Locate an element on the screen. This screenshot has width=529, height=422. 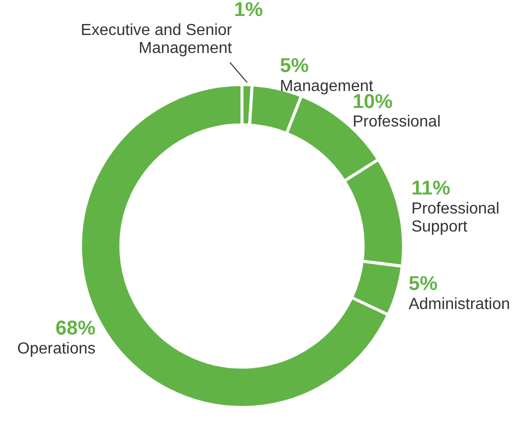
data-label: 68% is located at coordinates (75, 328).